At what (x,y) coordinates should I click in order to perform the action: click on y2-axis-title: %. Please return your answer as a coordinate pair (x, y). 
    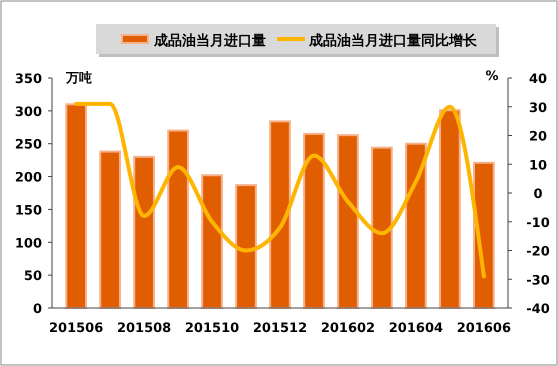
    Looking at the image, I should click on (492, 76).